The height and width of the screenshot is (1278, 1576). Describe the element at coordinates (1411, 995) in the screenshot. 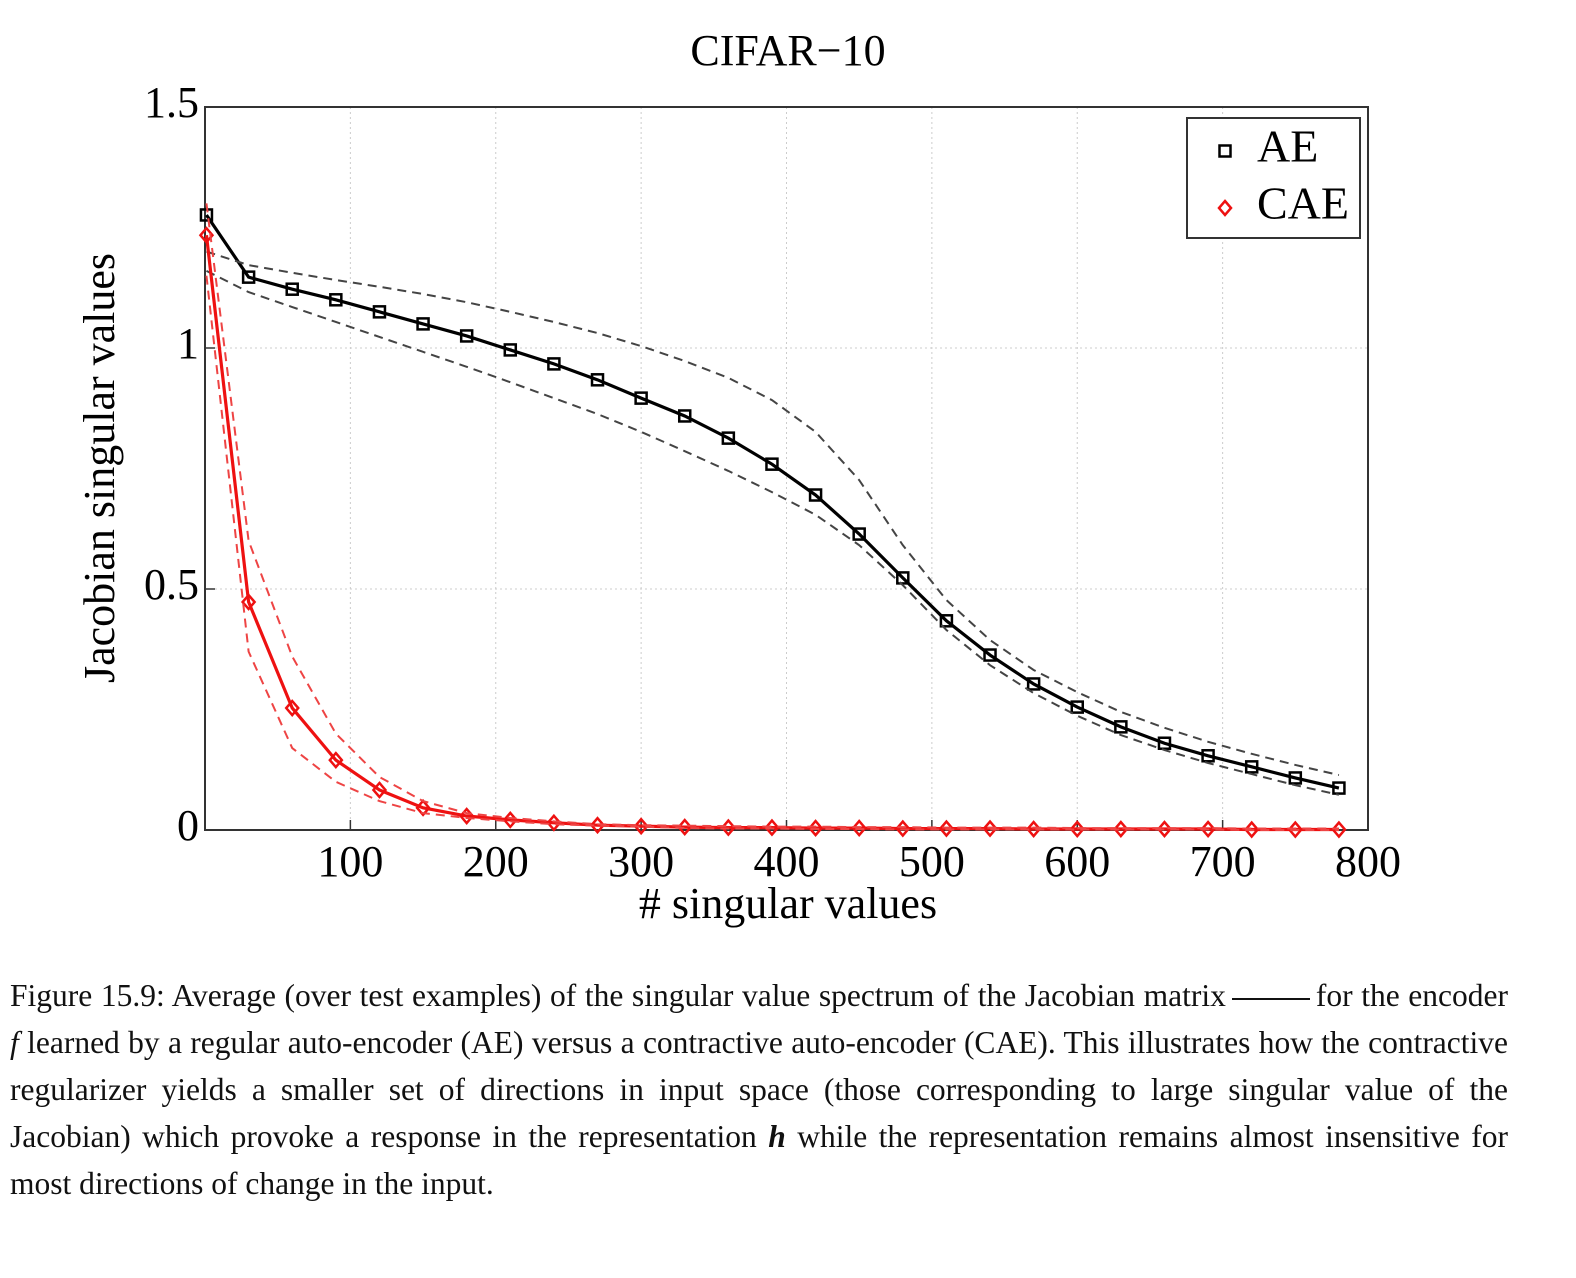

I see `caption-text: for the encoder` at that location.